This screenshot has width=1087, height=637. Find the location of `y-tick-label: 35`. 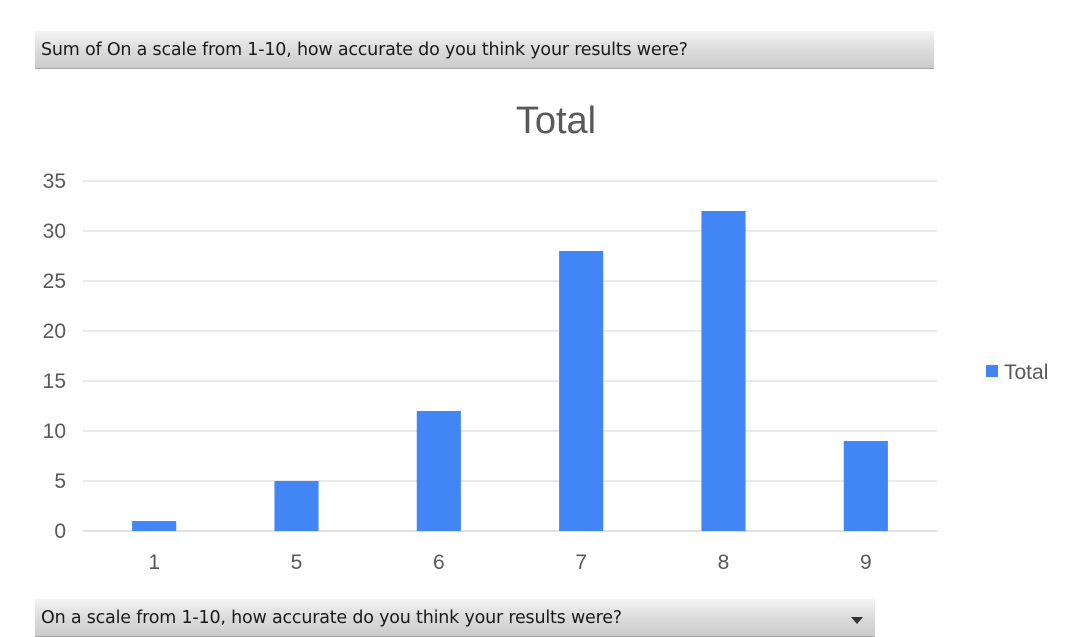

y-tick-label: 35 is located at coordinates (54, 181).